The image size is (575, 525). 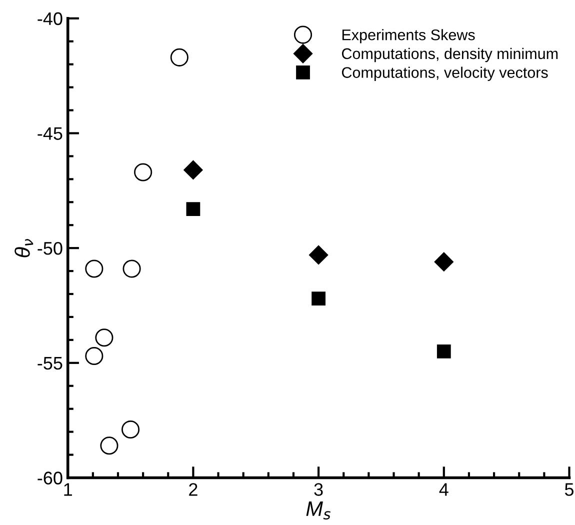 I want to click on x-tick-label: 3, so click(x=318, y=489).